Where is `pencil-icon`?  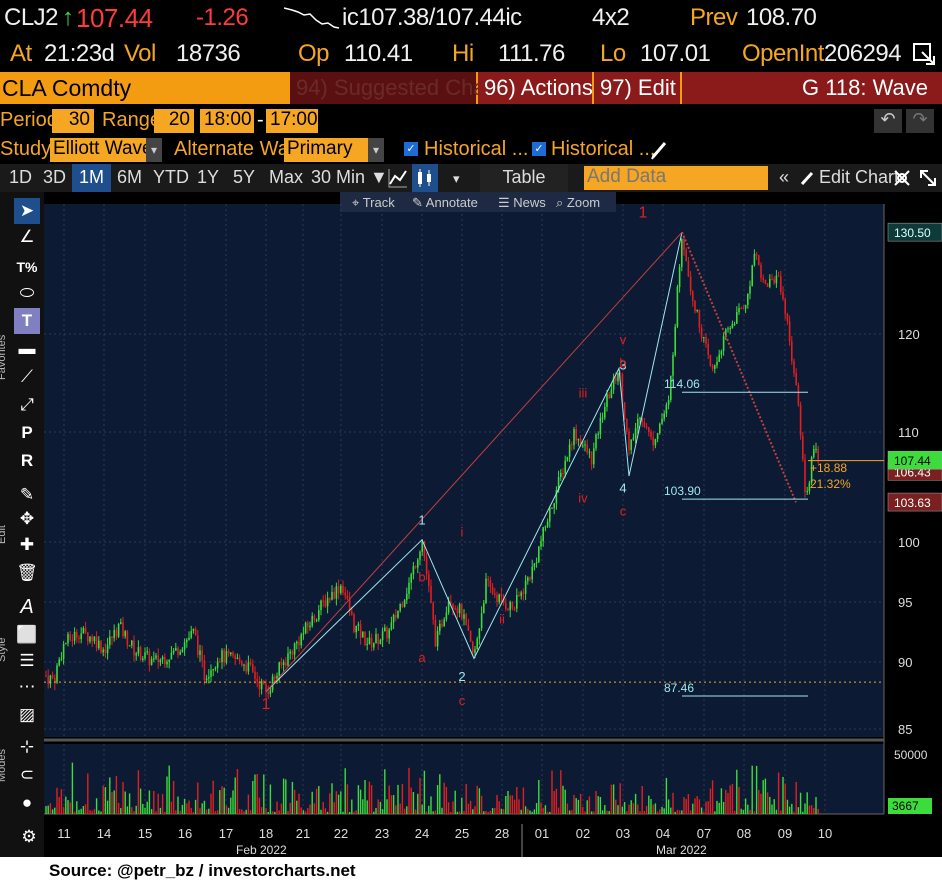 pencil-icon is located at coordinates (808, 178).